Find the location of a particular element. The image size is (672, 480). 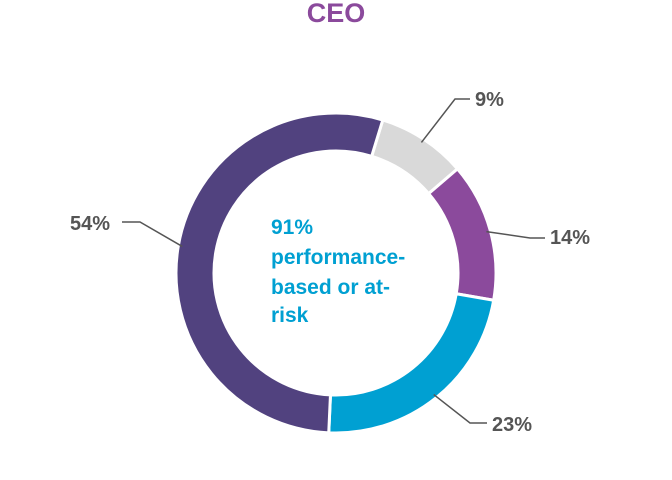

chart-title: CEO is located at coordinates (336, 14).